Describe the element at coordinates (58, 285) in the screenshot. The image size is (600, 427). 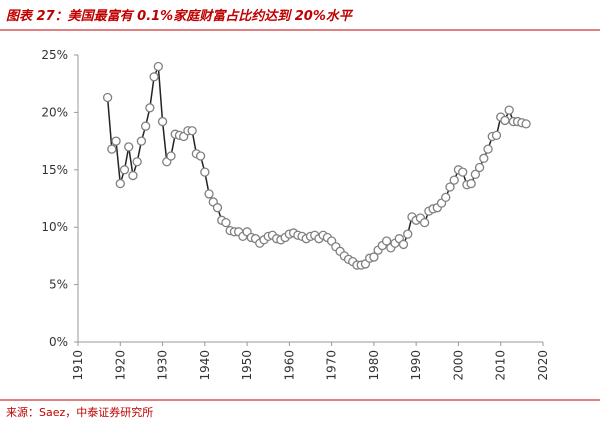
I see `y-tick-label: 5%` at that location.